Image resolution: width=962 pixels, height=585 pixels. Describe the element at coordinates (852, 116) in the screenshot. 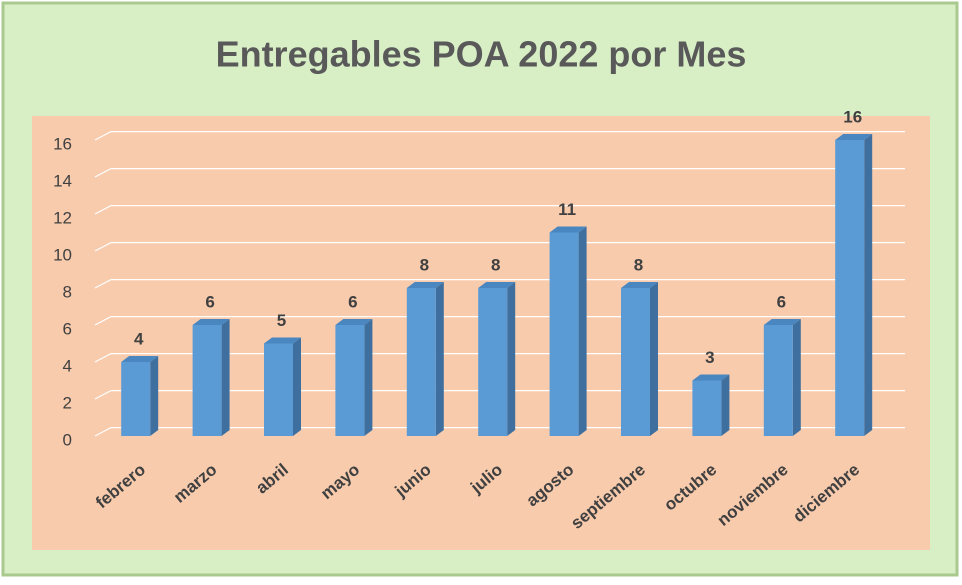

I see `value-label: 16` at that location.